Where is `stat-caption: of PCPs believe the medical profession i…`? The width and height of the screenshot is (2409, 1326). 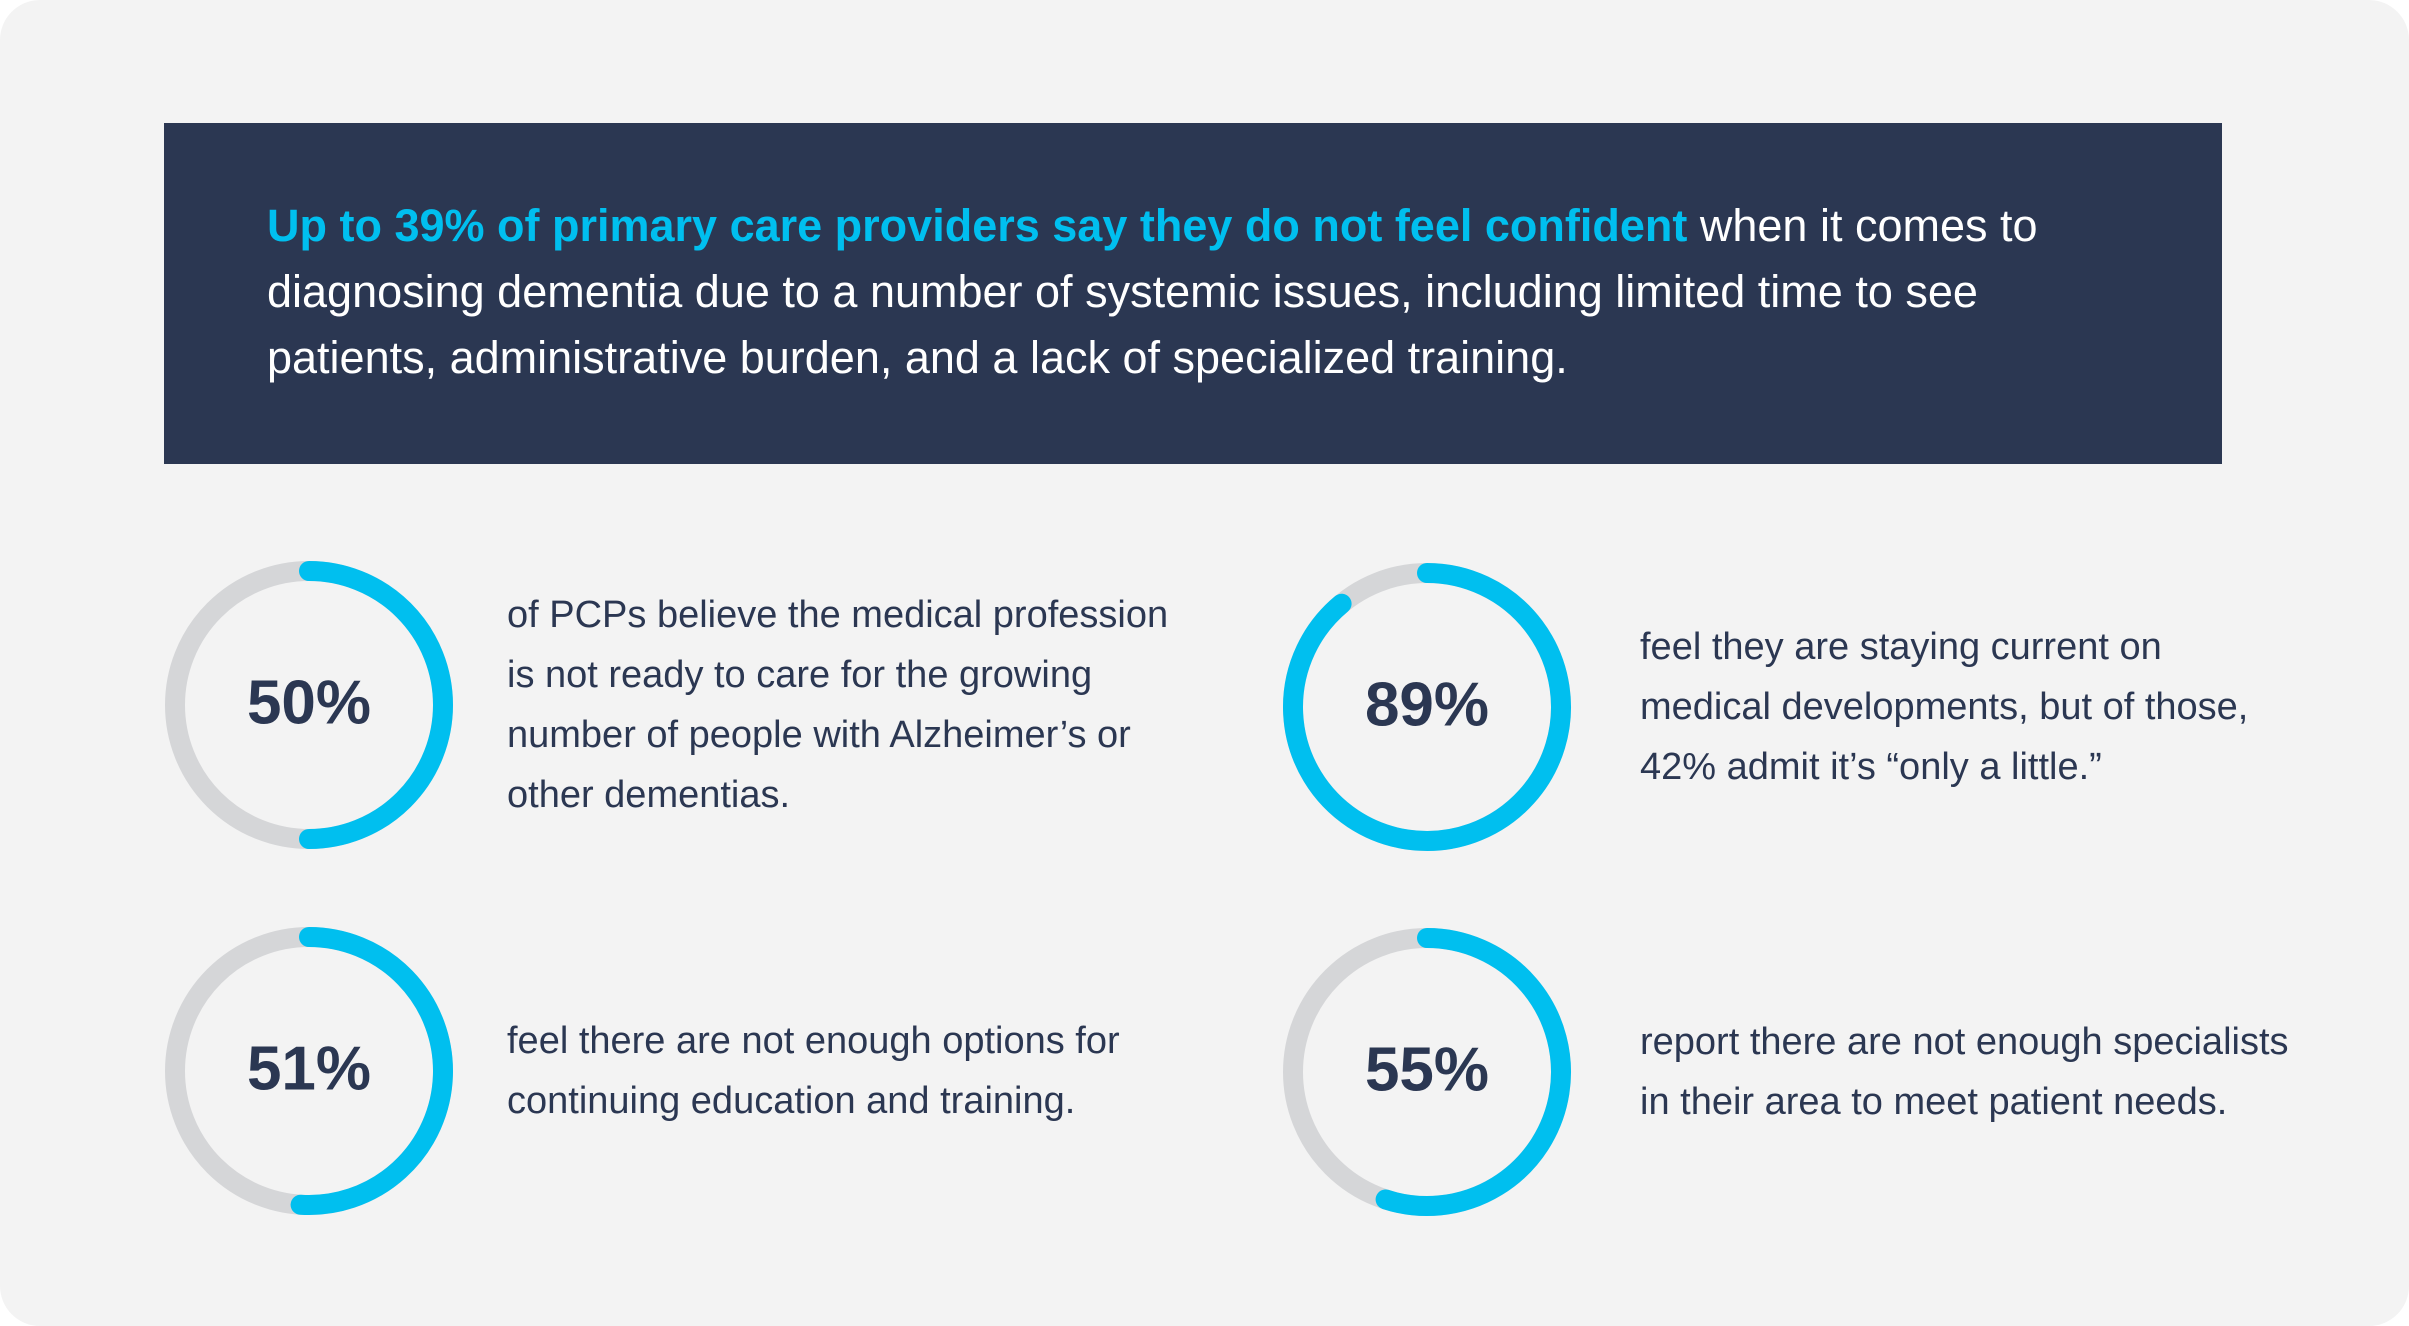
stat-caption: of PCPs believe the medical profession i… is located at coordinates (838, 705).